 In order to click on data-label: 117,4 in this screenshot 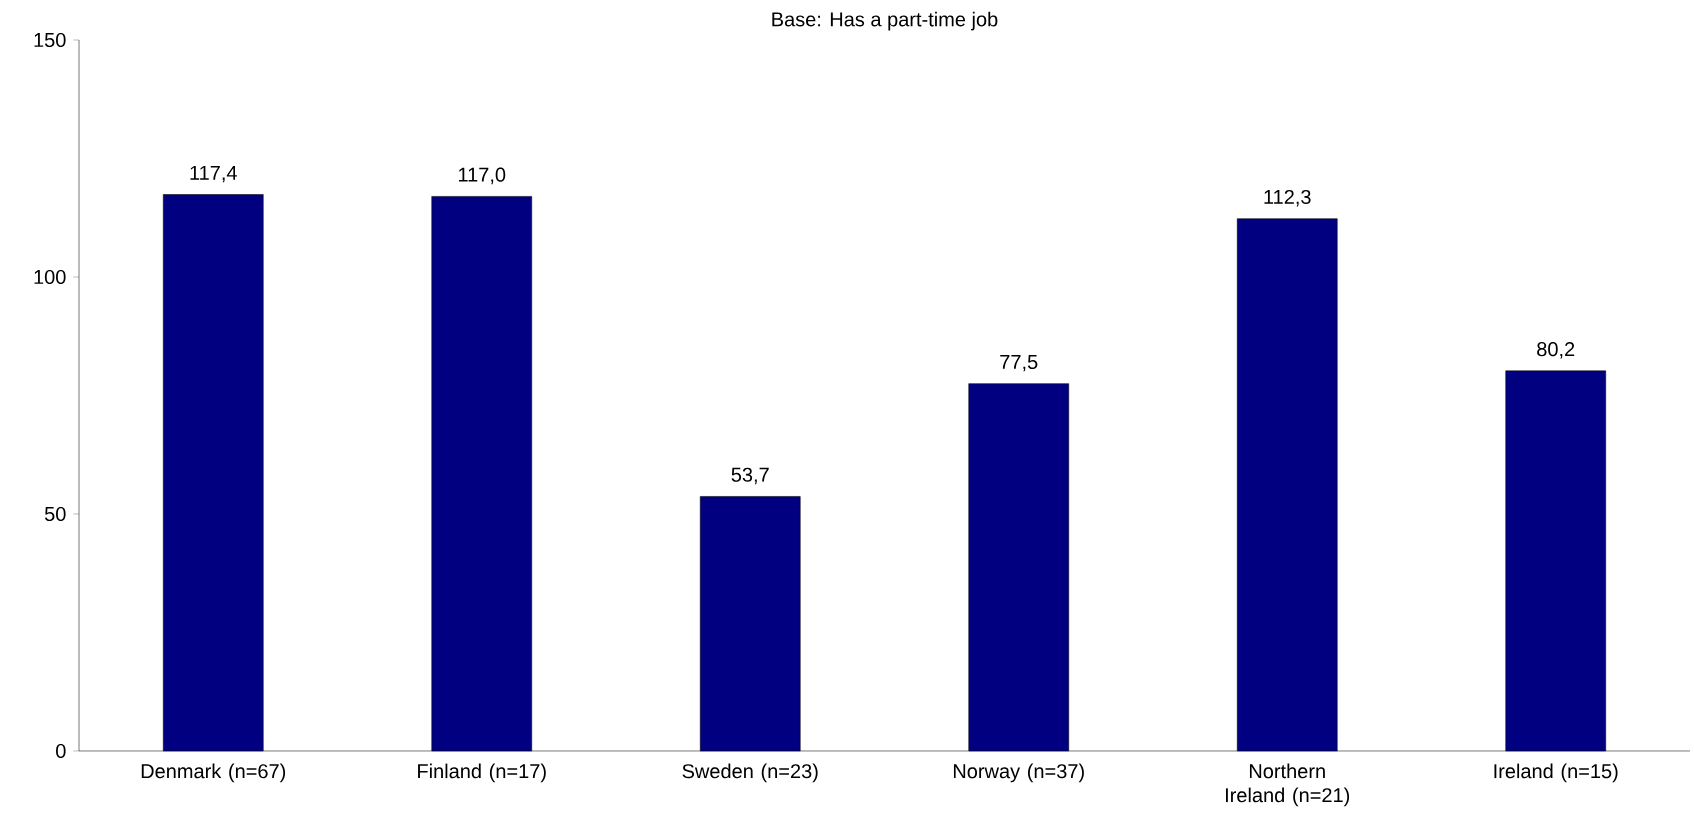, I will do `click(213, 174)`.